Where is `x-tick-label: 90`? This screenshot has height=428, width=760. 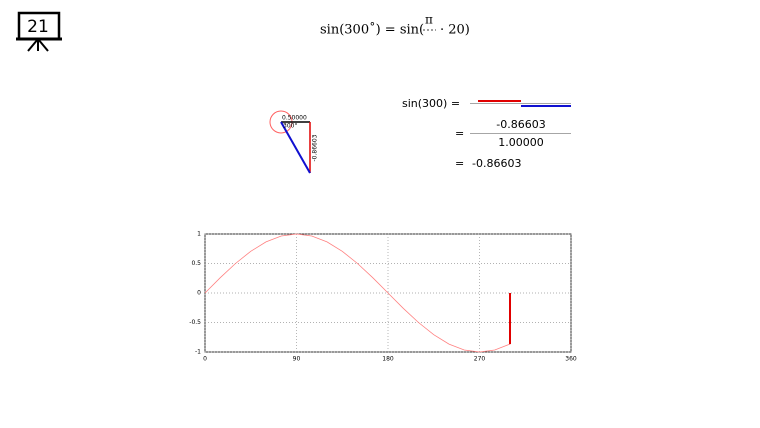 x-tick-label: 90 is located at coordinates (297, 359).